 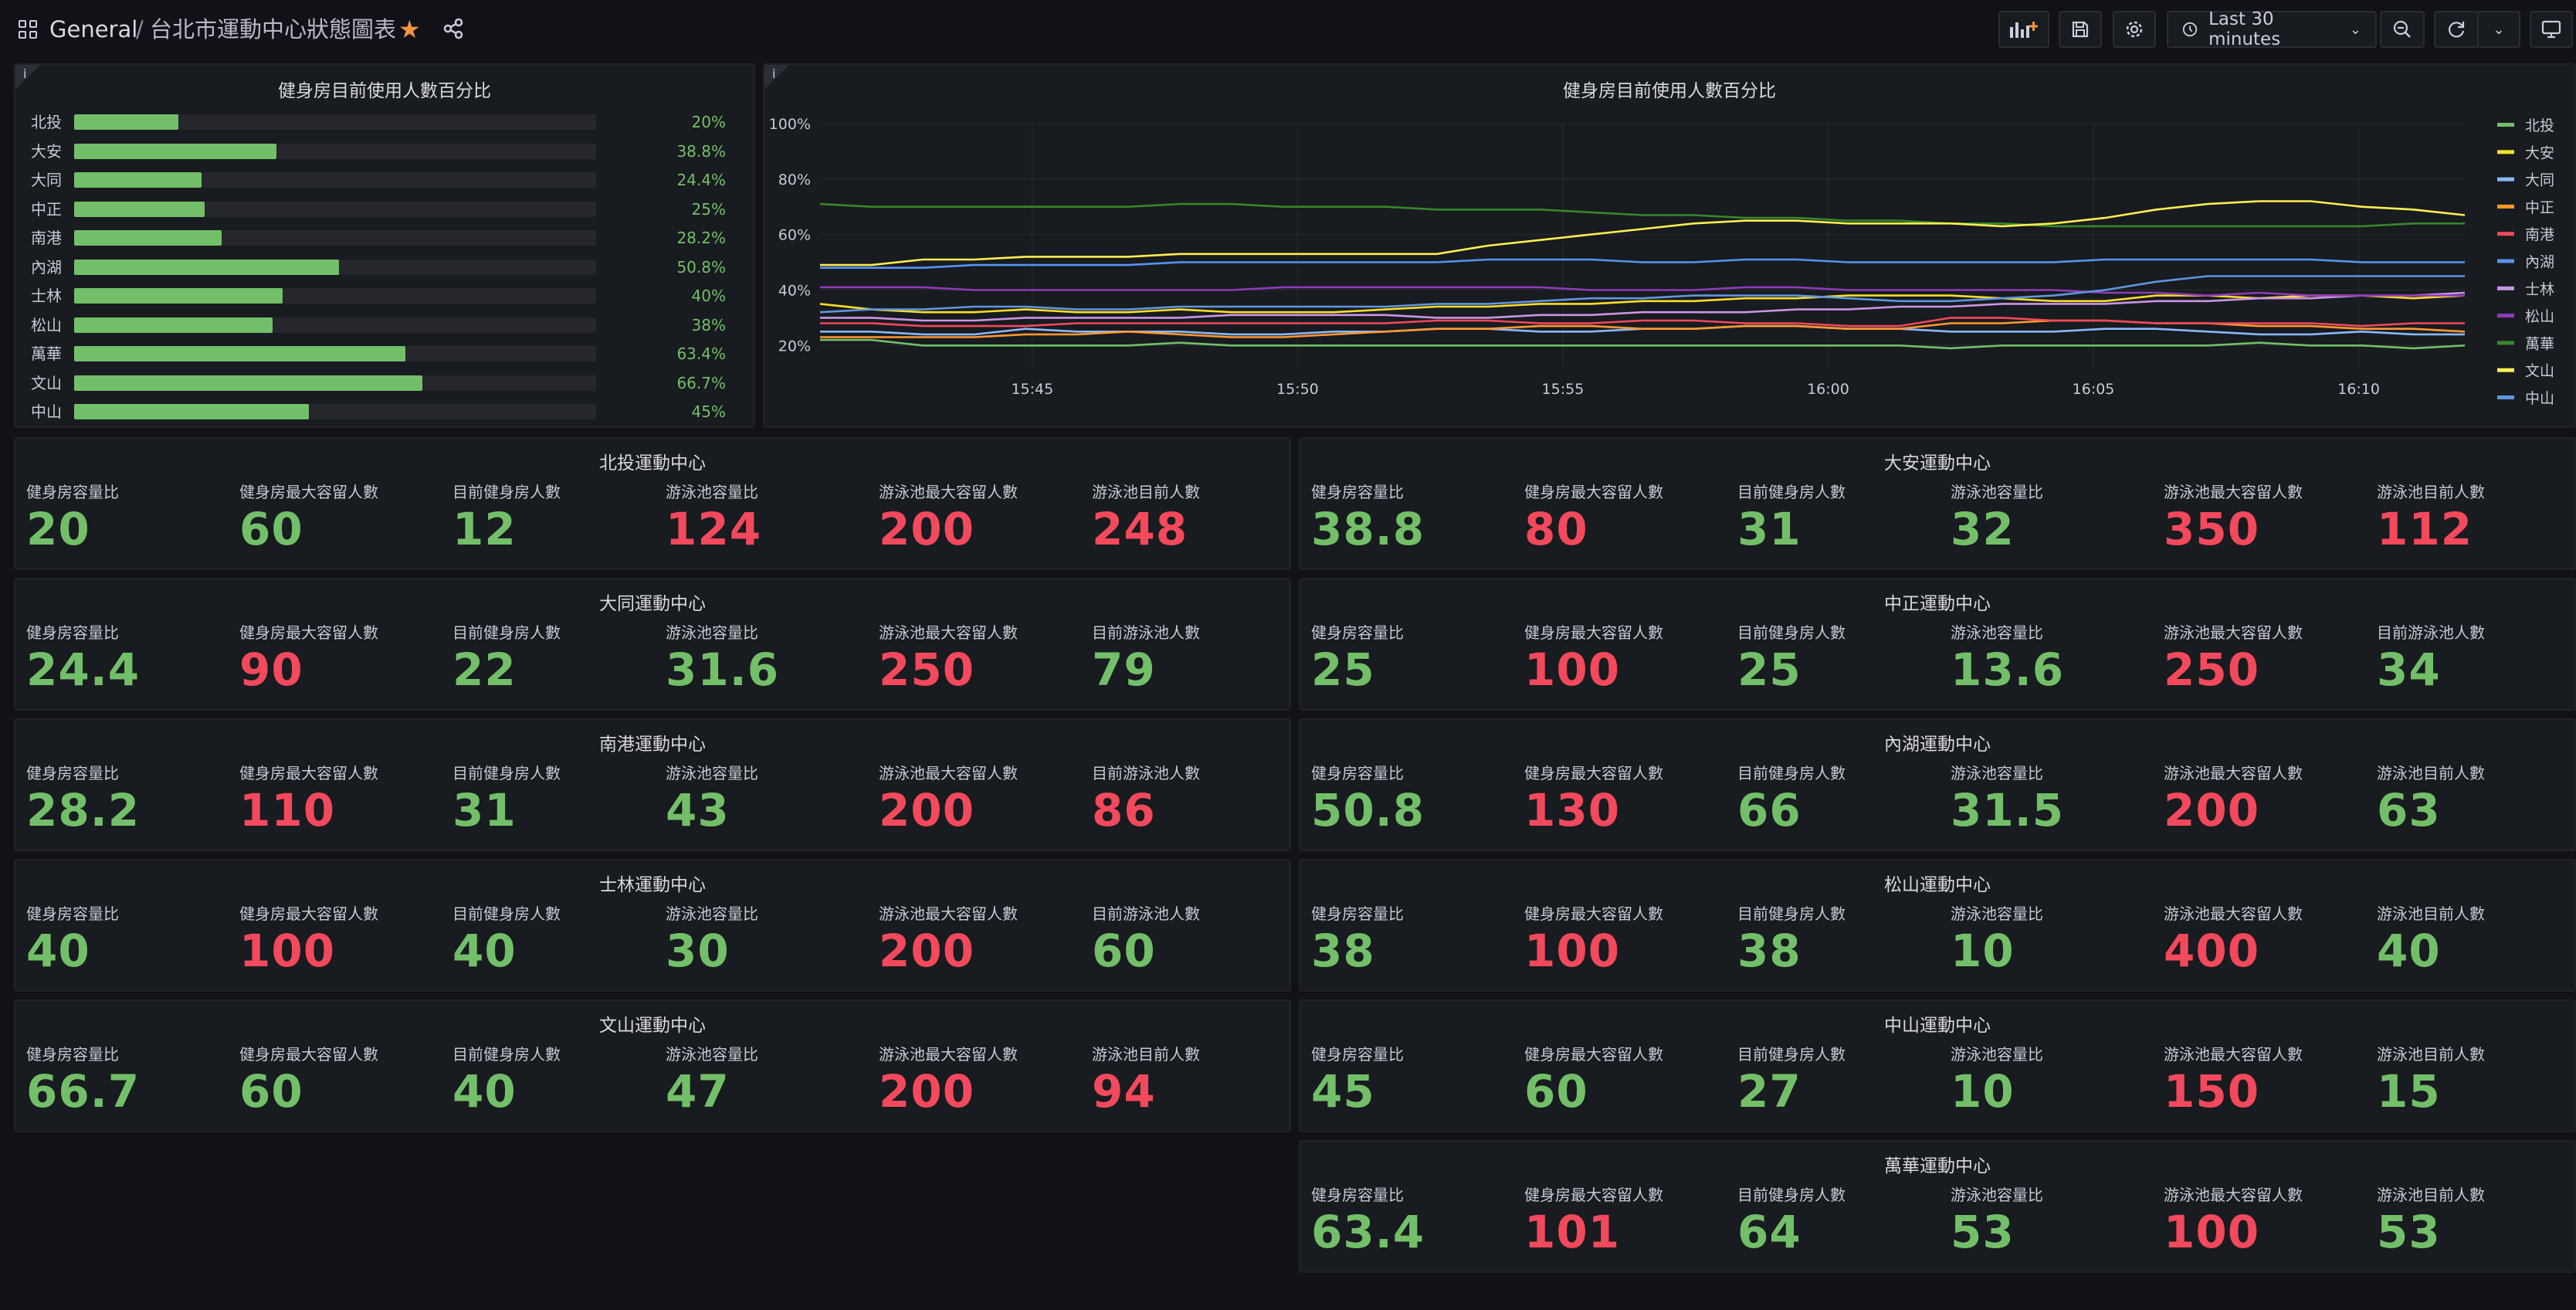 I want to click on stat-cell: 目前健身房人數 40, so click(x=552, y=946).